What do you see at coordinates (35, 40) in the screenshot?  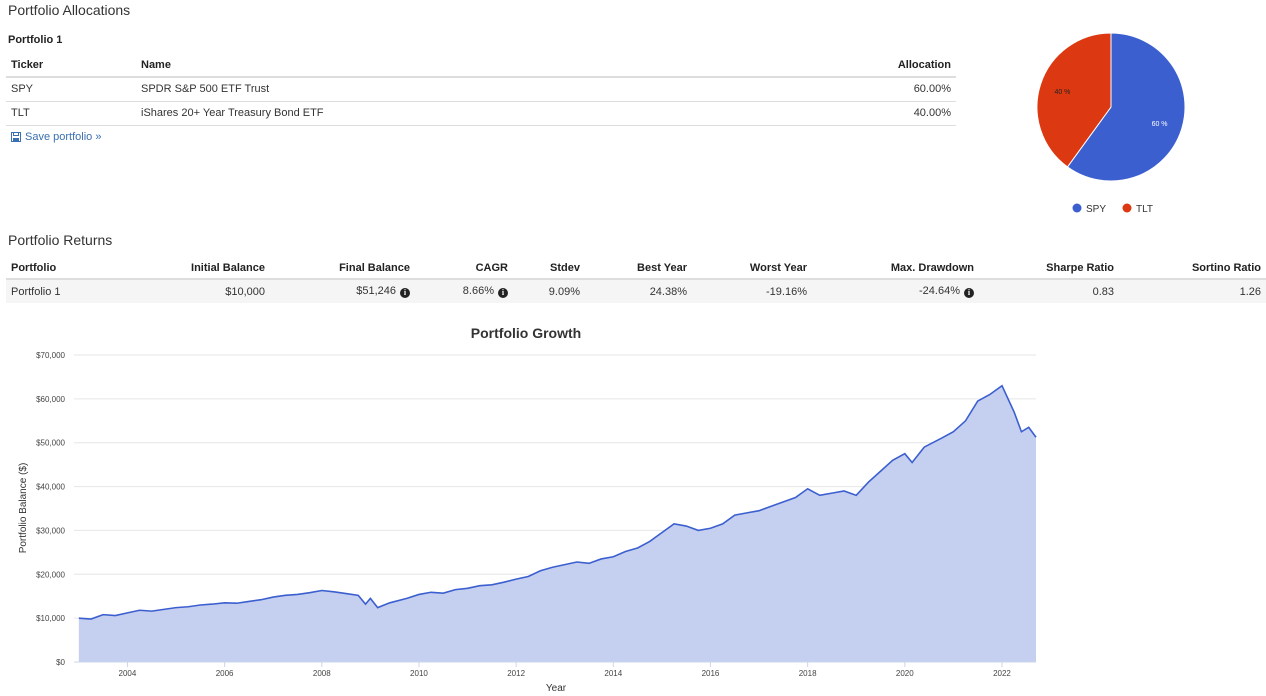 I see `portfolio-name: Portfolio 1` at bounding box center [35, 40].